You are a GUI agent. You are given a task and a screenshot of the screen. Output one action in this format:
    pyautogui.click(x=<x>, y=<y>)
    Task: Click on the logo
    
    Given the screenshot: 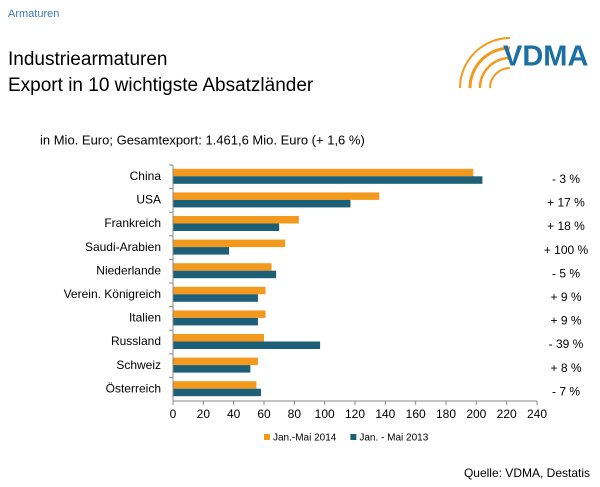 What is the action you would take?
    pyautogui.click(x=485, y=63)
    